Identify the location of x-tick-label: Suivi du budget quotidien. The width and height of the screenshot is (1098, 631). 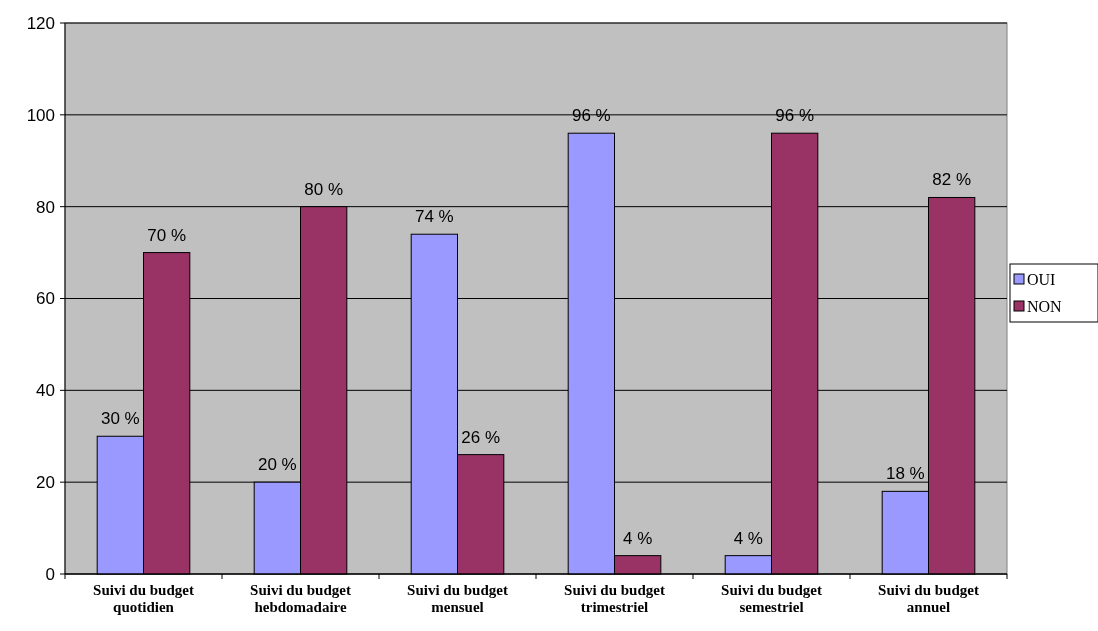
(143, 598).